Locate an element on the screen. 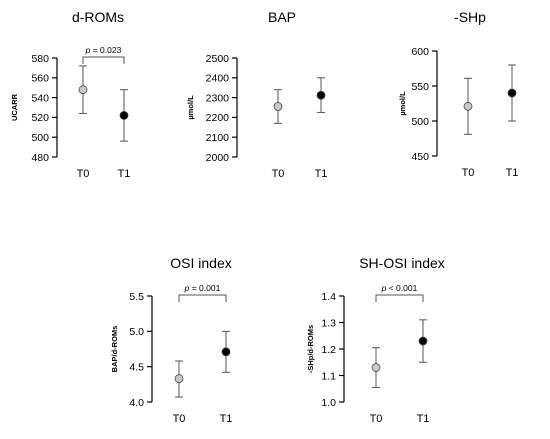 Image resolution: width=550 pixels, height=439 pixels. p-value-annotation: p = 0.023 is located at coordinates (103, 50).